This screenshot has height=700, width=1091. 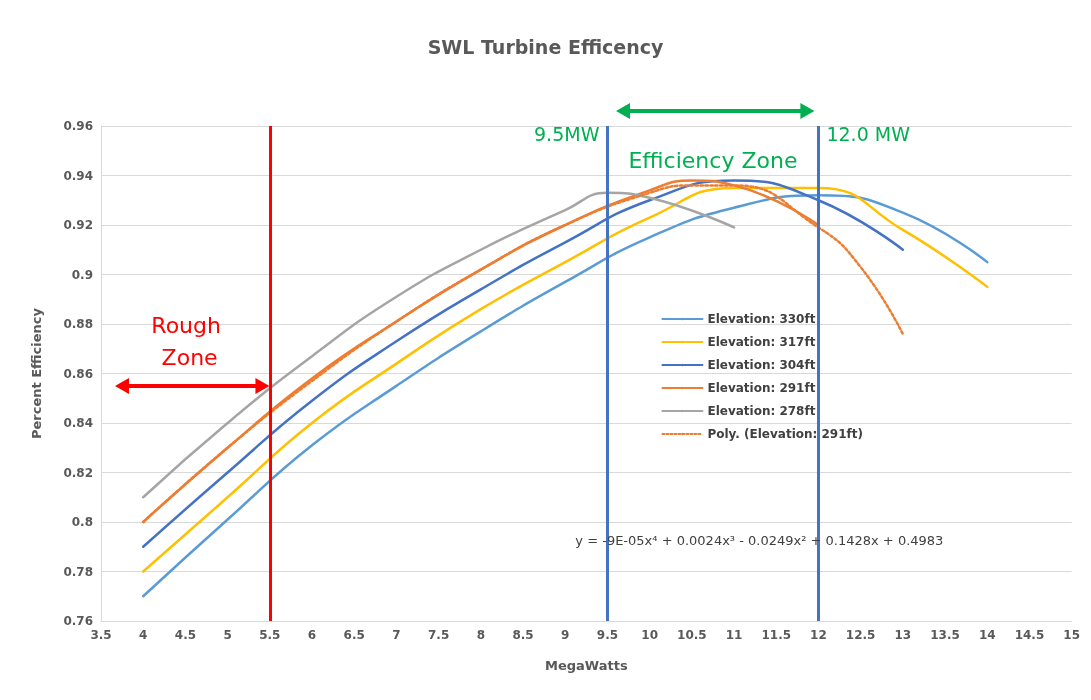 What do you see at coordinates (312, 635) in the screenshot?
I see `x-tick-label: 6` at bounding box center [312, 635].